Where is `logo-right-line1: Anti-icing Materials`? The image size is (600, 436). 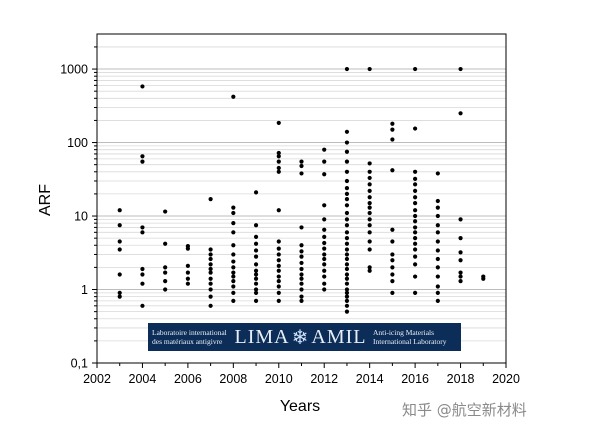
logo-right-line1: Anti-icing Materials is located at coordinates (404, 332).